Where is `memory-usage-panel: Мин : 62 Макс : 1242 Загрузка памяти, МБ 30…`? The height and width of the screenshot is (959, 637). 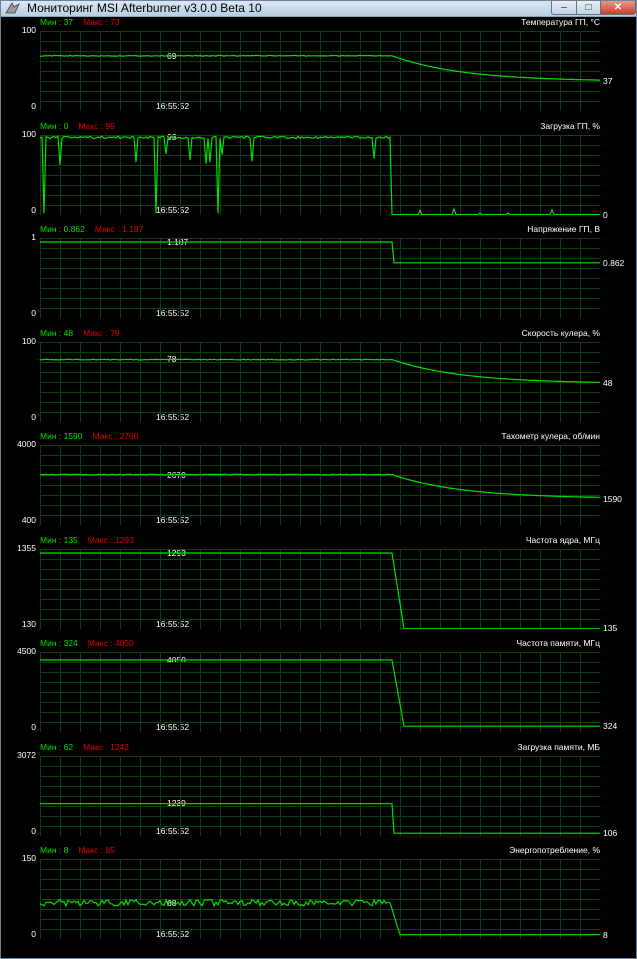
memory-usage-panel: Мин : 62 Макс : 1242 Загрузка памяти, МБ 30… is located at coordinates (318, 793).